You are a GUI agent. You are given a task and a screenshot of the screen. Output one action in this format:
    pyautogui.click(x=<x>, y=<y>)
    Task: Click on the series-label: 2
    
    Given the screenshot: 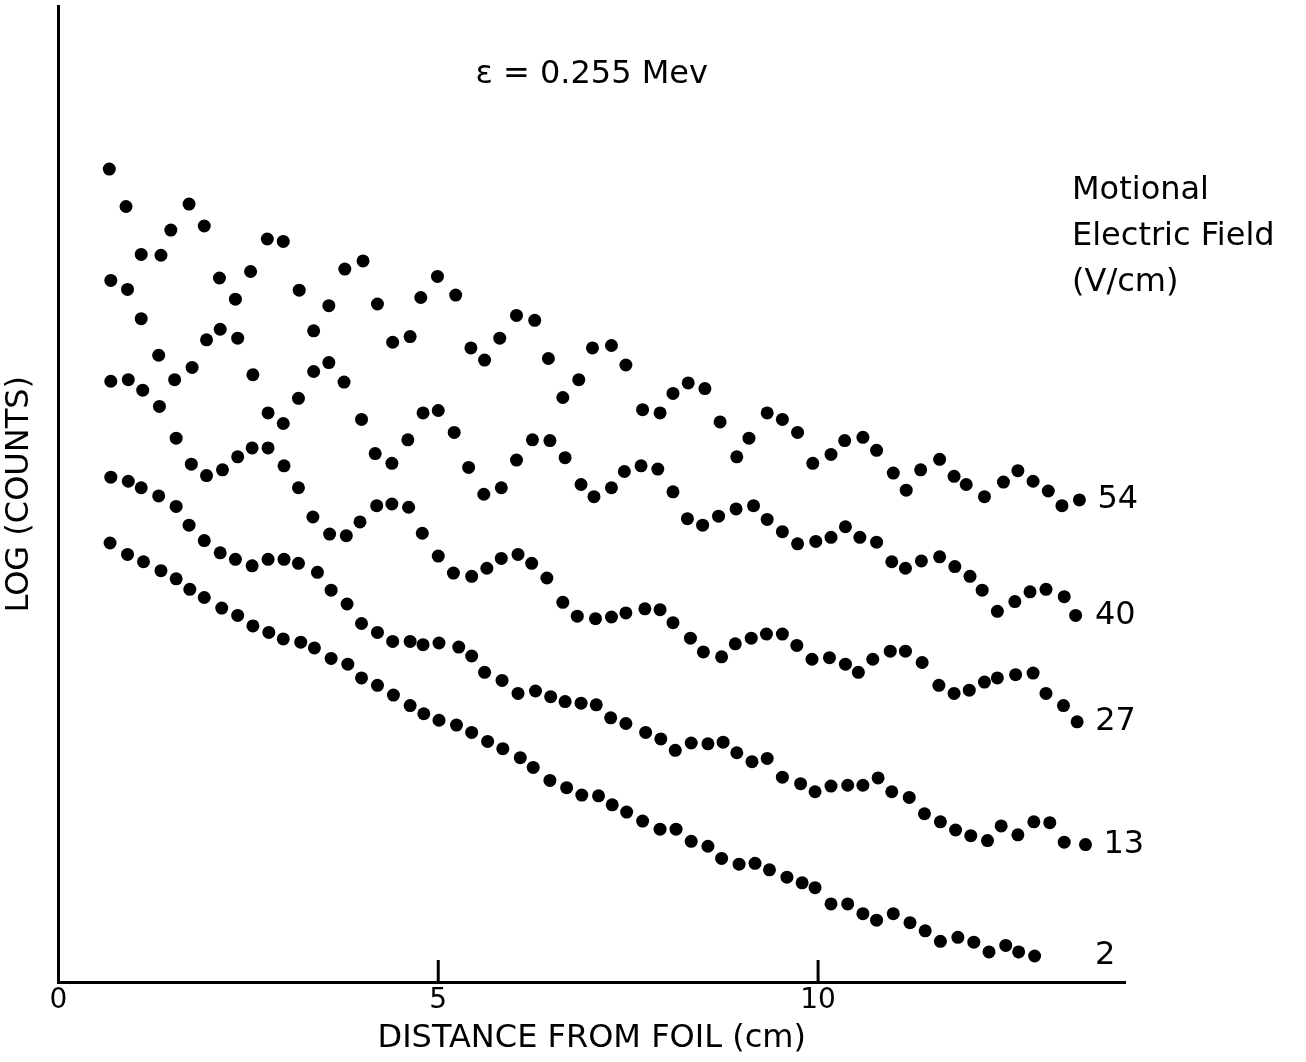 What is the action you would take?
    pyautogui.click(x=1105, y=953)
    